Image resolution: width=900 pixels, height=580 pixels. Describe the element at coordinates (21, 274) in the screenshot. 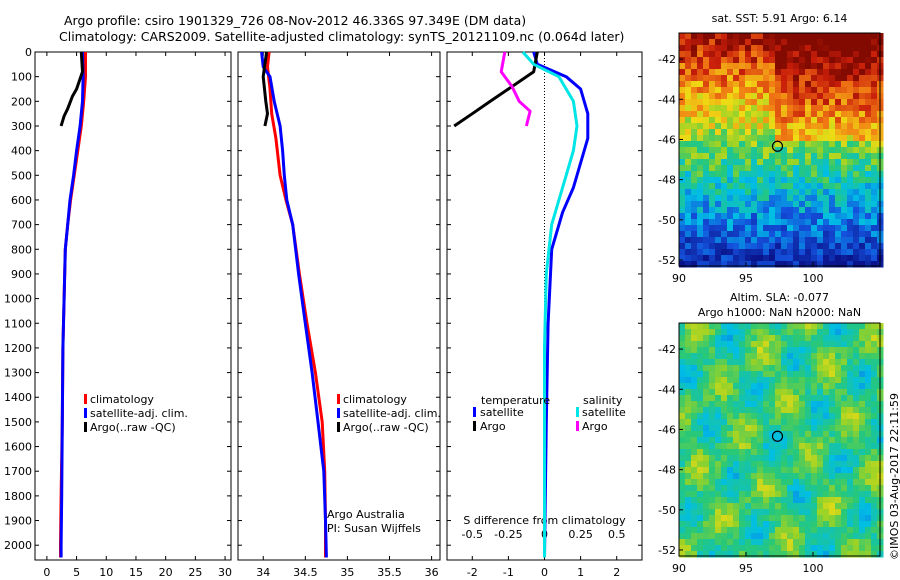

I see `y-tick-label: 900` at that location.